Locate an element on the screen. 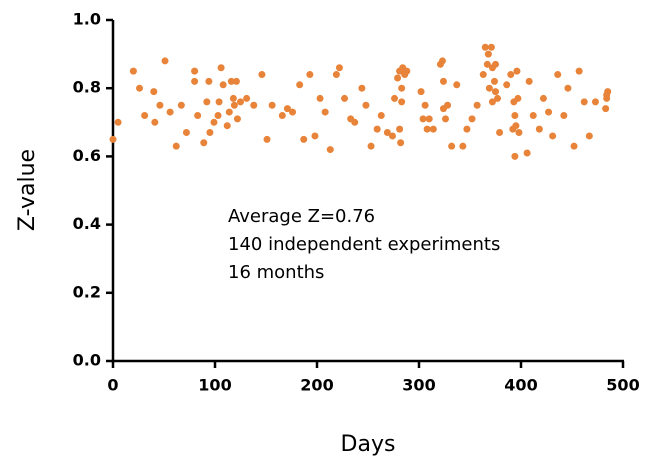 The image size is (651, 461). y-tick-label: 1.0 is located at coordinates (87, 19).